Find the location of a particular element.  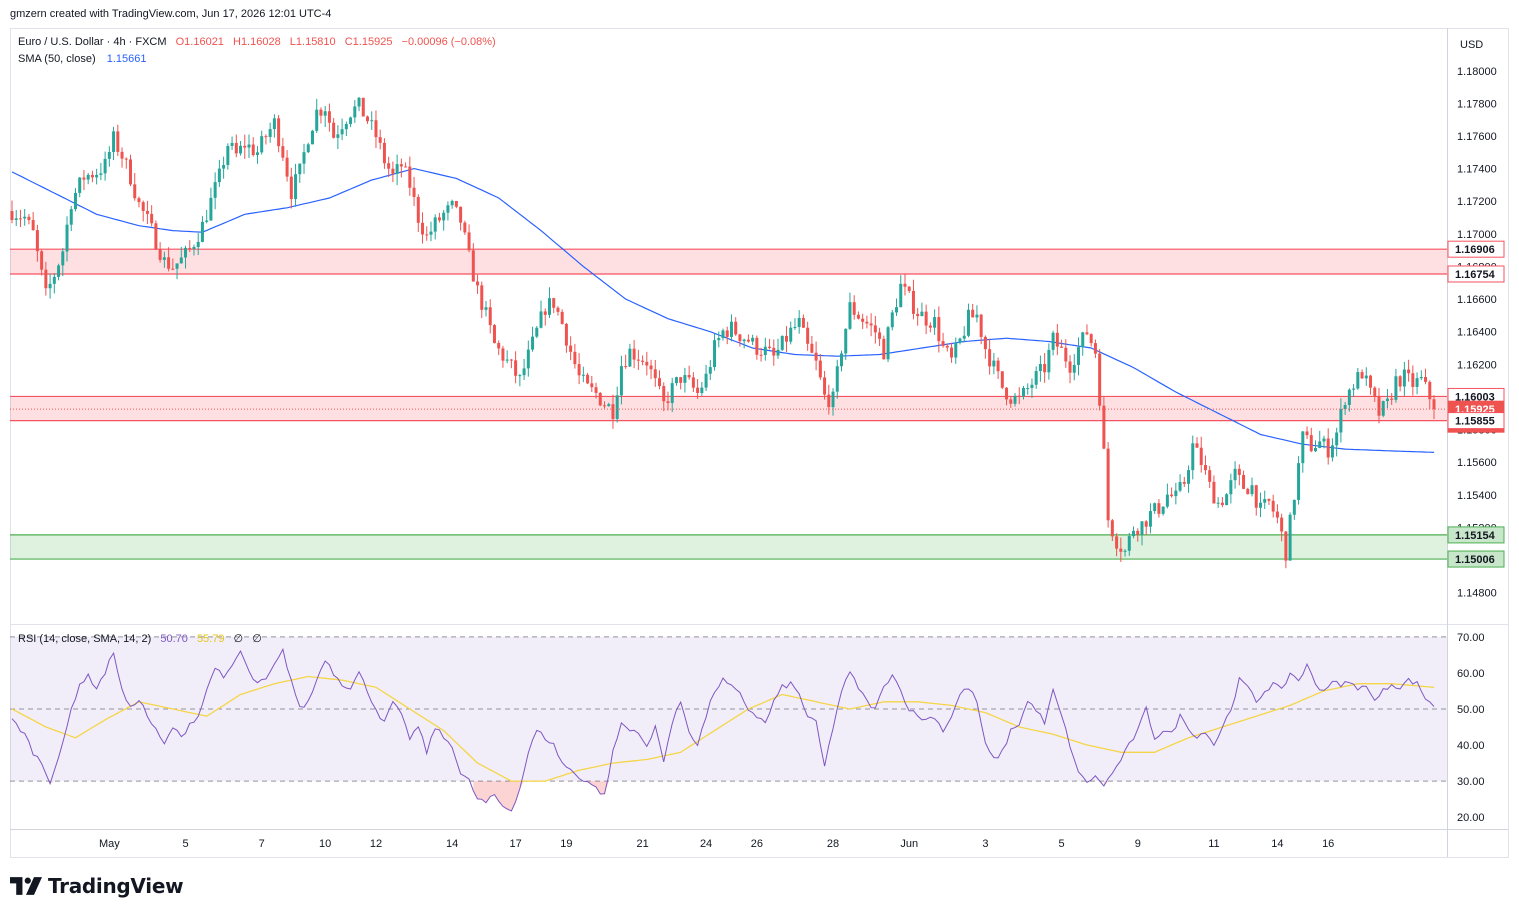

price-tick-label: 1.17000 is located at coordinates (1477, 235).